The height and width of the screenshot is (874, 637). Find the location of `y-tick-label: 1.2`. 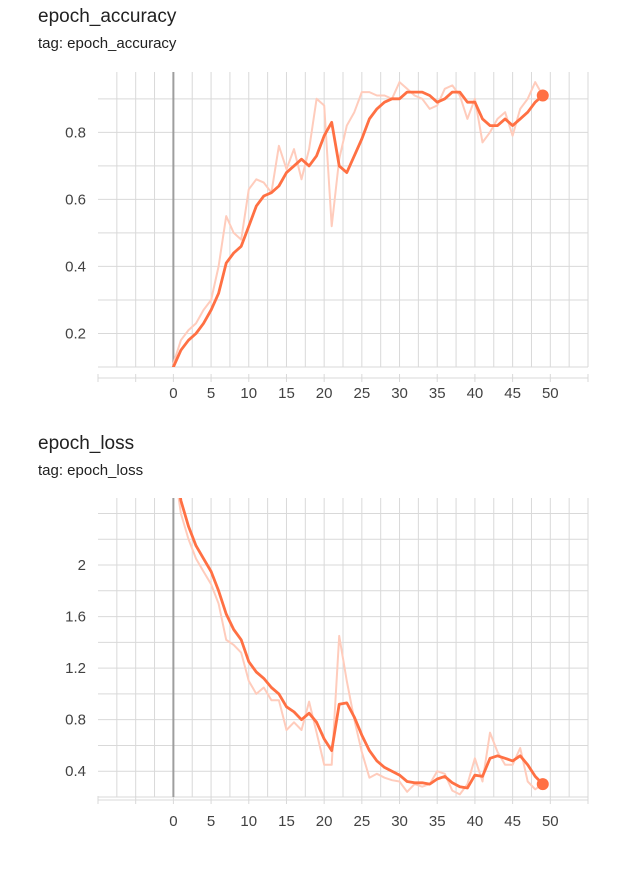

y-tick-label: 1.2 is located at coordinates (75, 668).